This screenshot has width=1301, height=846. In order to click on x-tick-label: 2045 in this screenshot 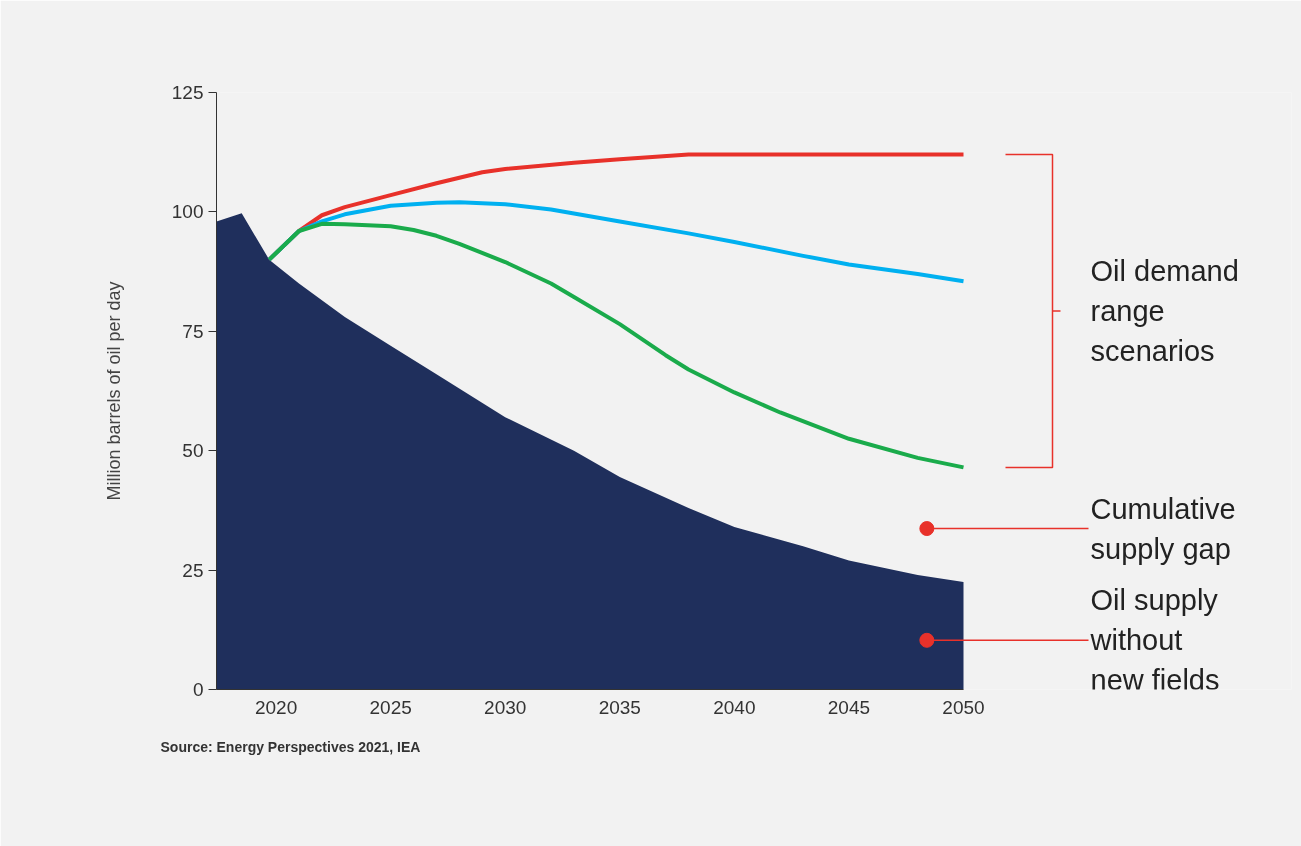, I will do `click(849, 707)`.